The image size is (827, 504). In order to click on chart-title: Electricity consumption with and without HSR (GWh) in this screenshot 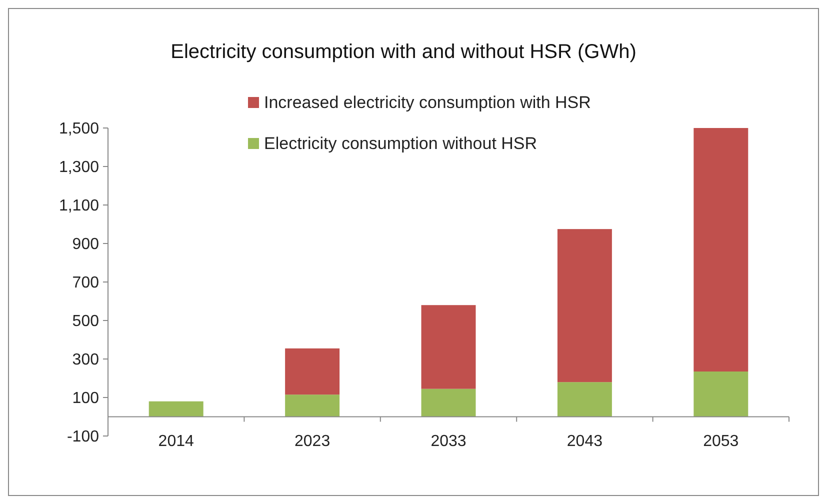, I will do `click(403, 52)`.